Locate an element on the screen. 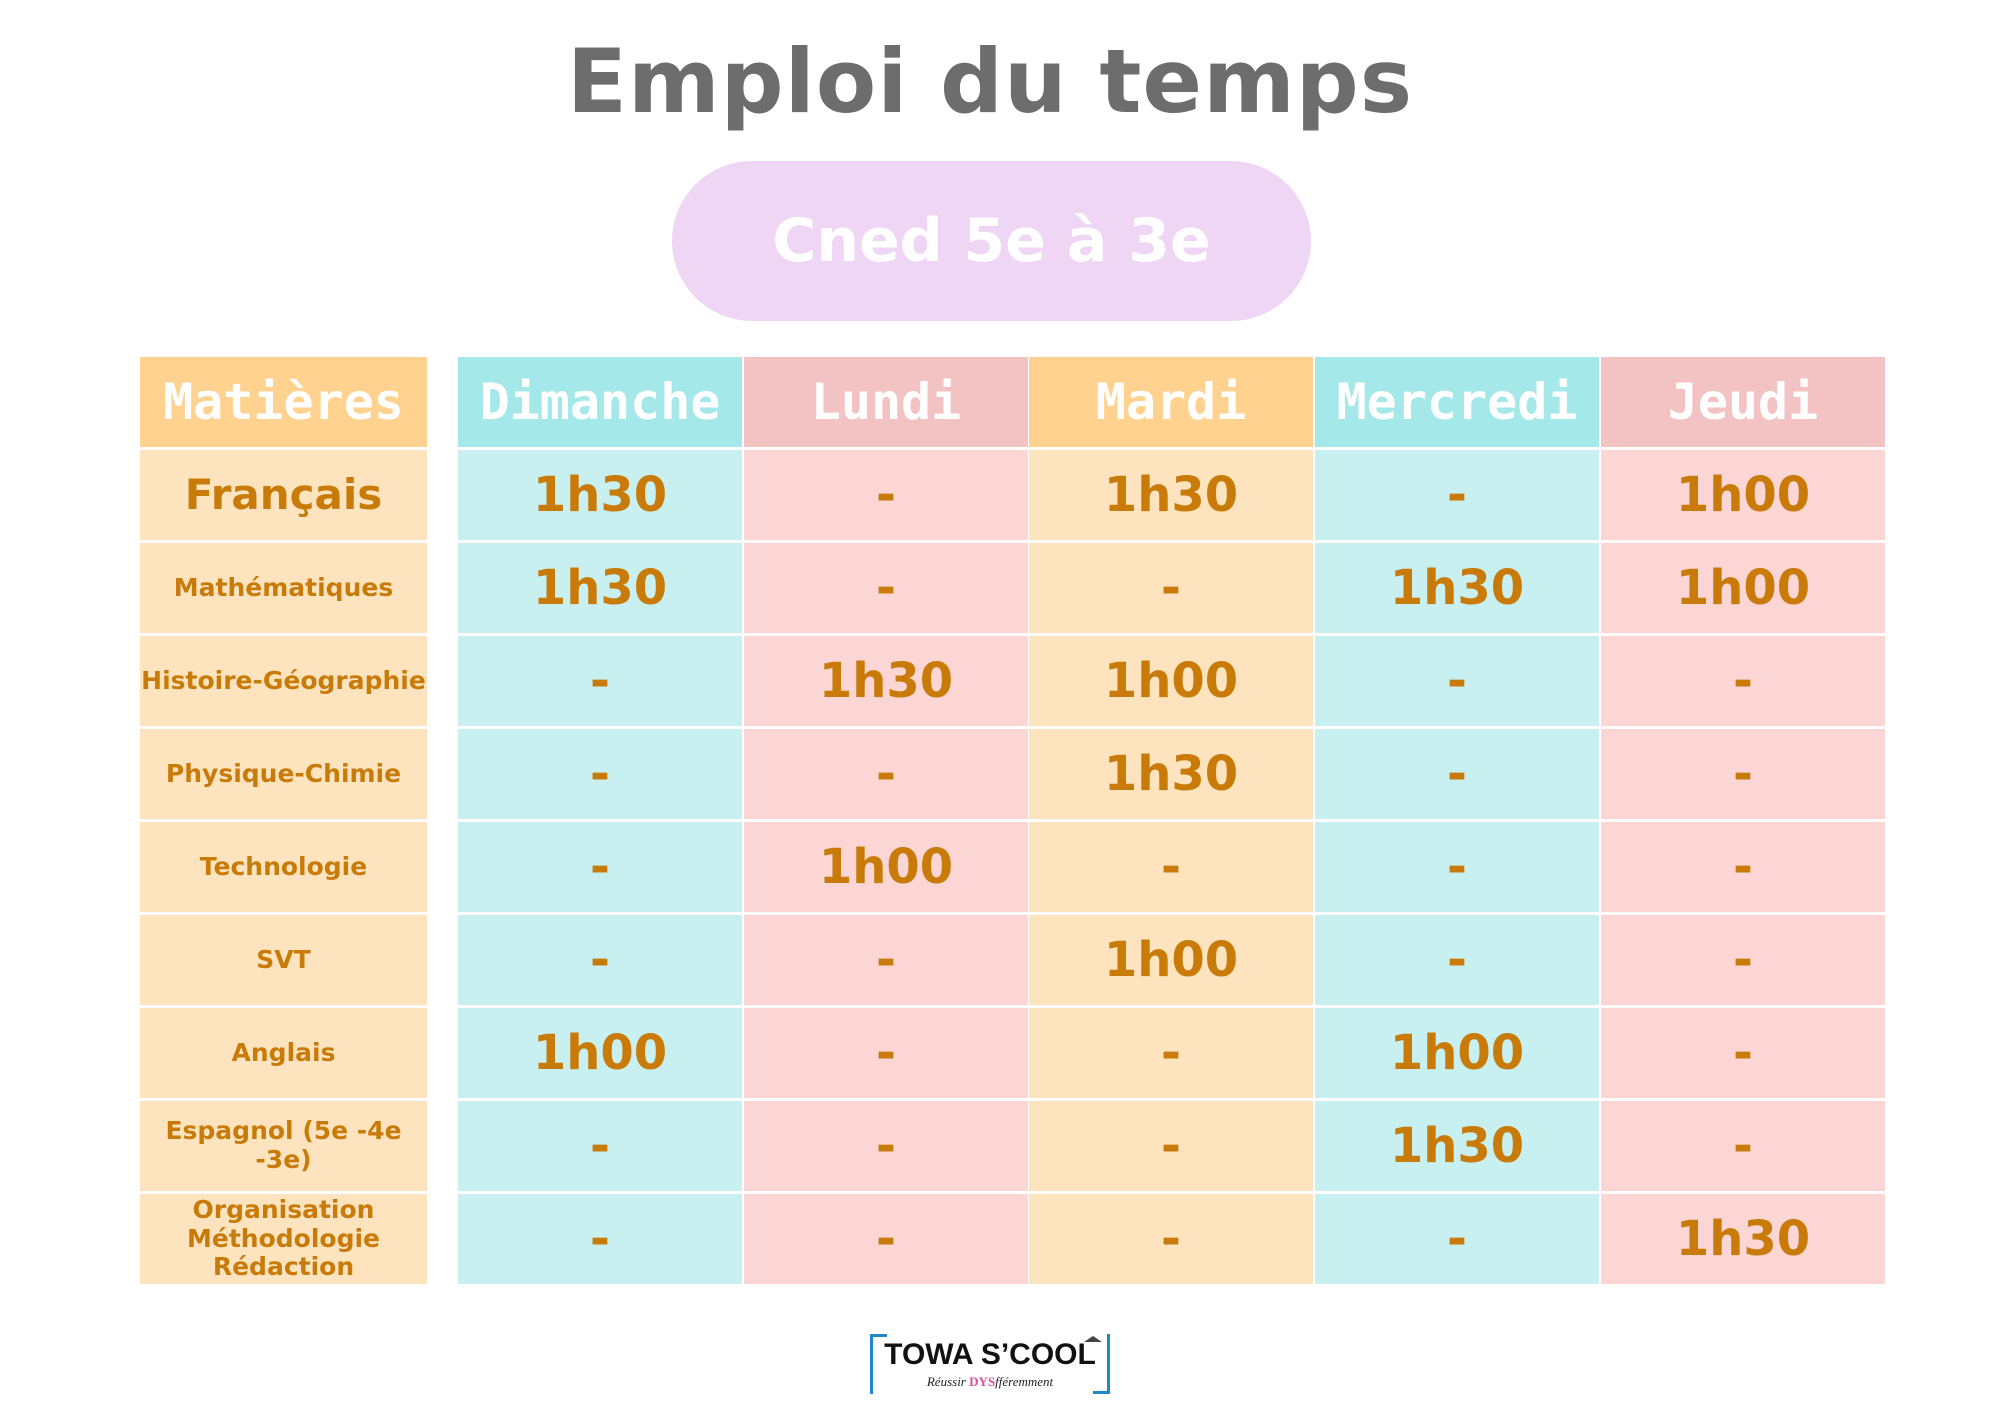  subtitle-text: Cned 5e à 3e is located at coordinates (991, 241).